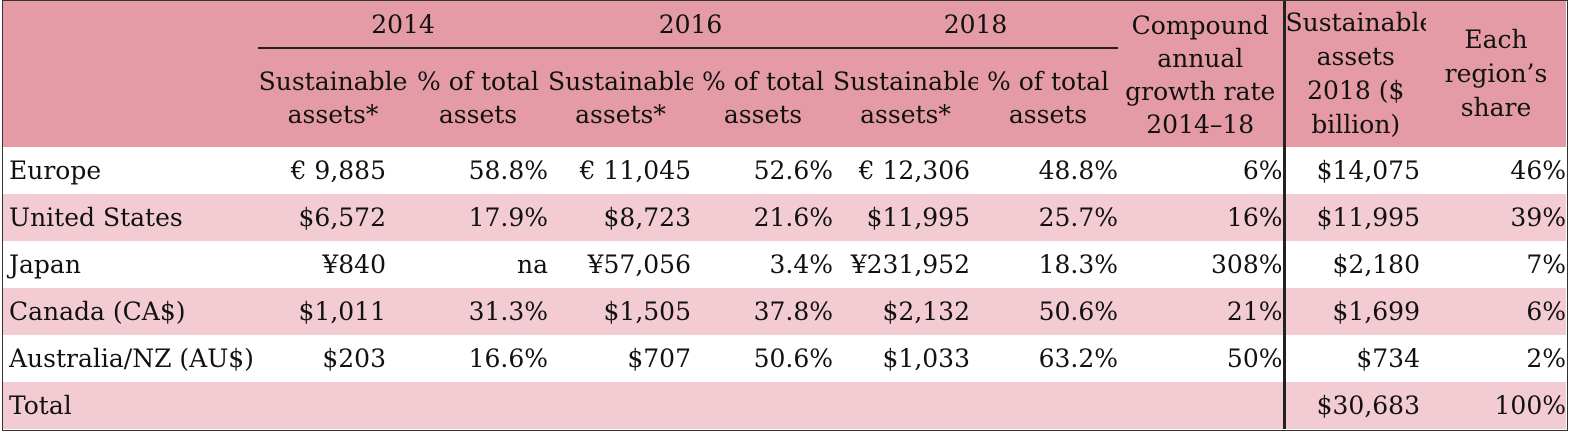 The width and height of the screenshot is (1579, 434). I want to click on region-share-header: Each region’s share, so click(1496, 73).